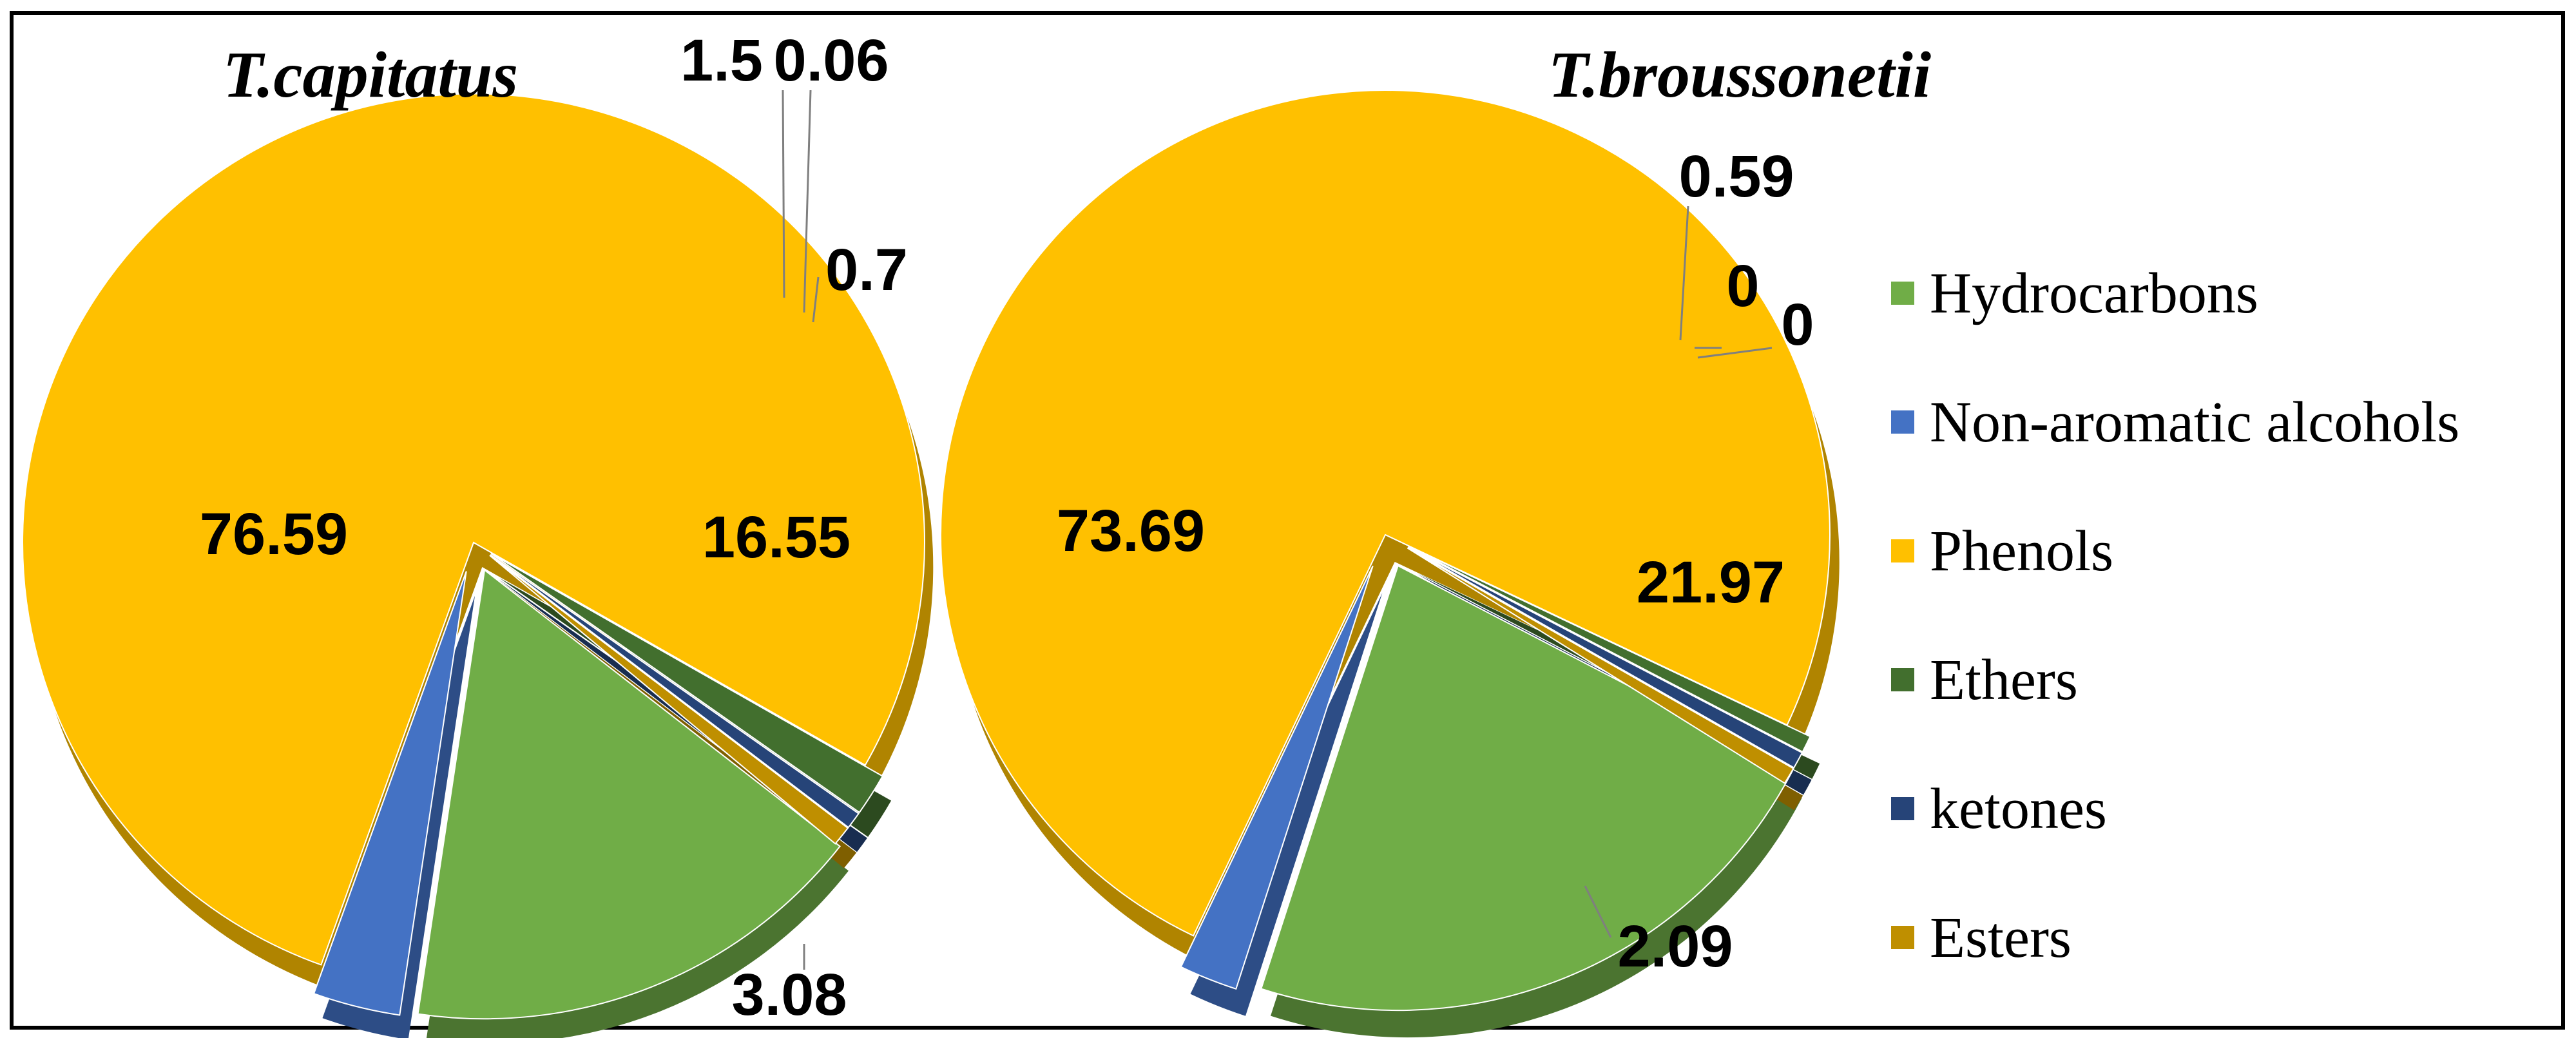  Describe the element at coordinates (2094, 293) in the screenshot. I see `legend-label-hydrocarbons: Hydrocarbons` at that location.